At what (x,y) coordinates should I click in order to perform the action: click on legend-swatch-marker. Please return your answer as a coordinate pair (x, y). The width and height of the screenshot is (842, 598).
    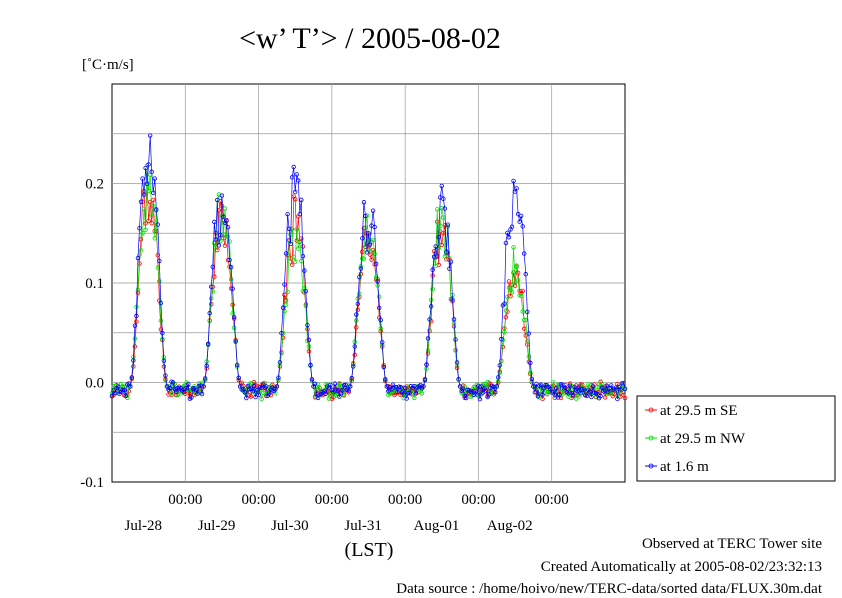
    Looking at the image, I should click on (651, 438).